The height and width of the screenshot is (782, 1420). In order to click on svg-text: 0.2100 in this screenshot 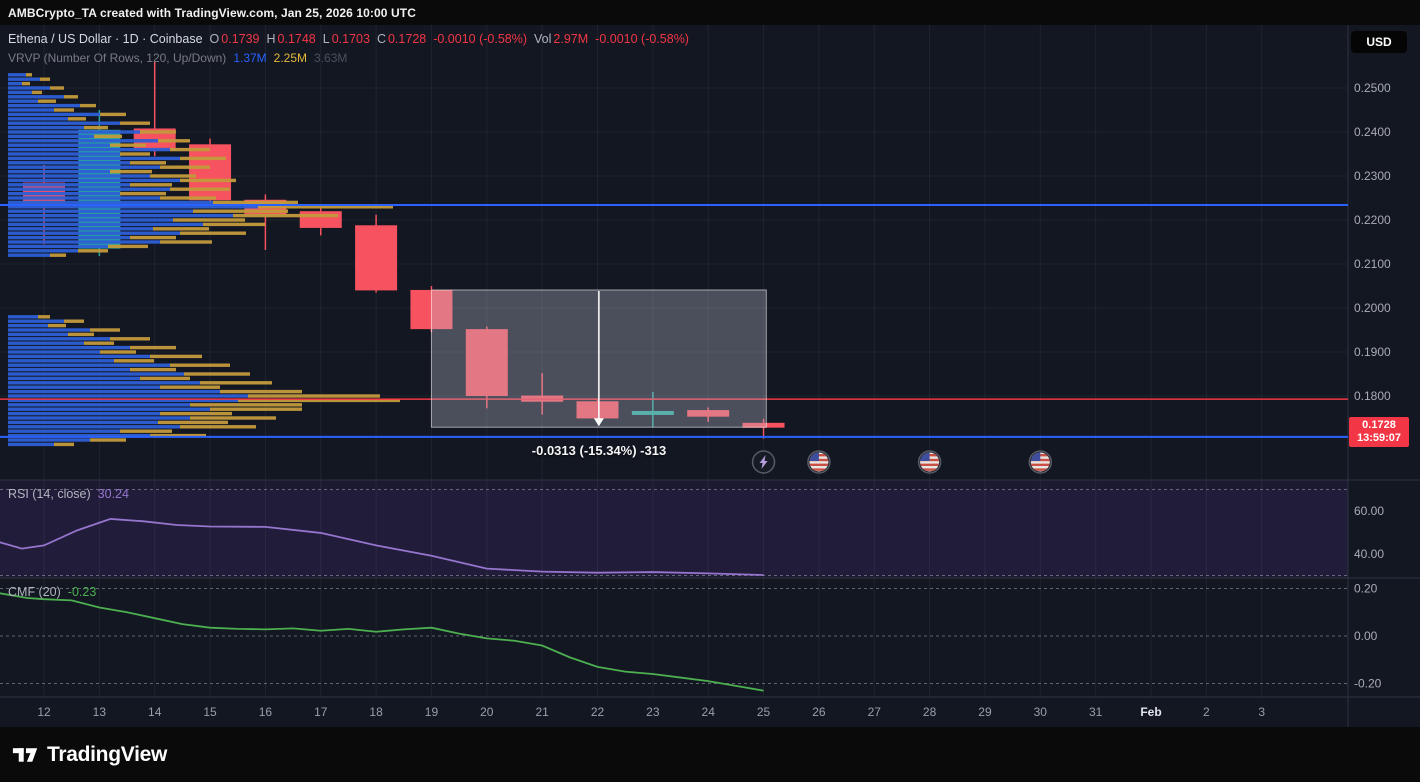, I will do `click(1372, 264)`.